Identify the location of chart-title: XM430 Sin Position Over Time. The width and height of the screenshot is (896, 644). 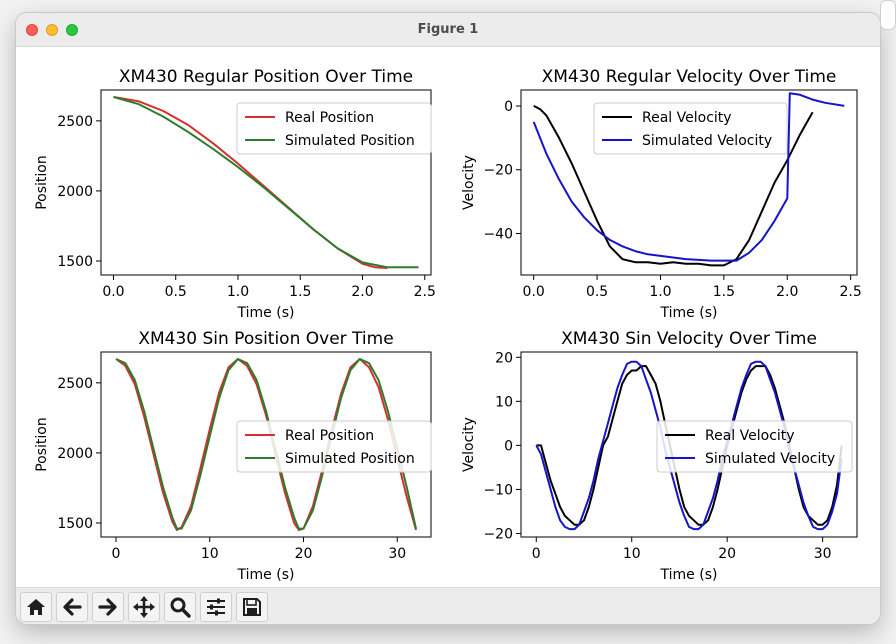
(265, 339).